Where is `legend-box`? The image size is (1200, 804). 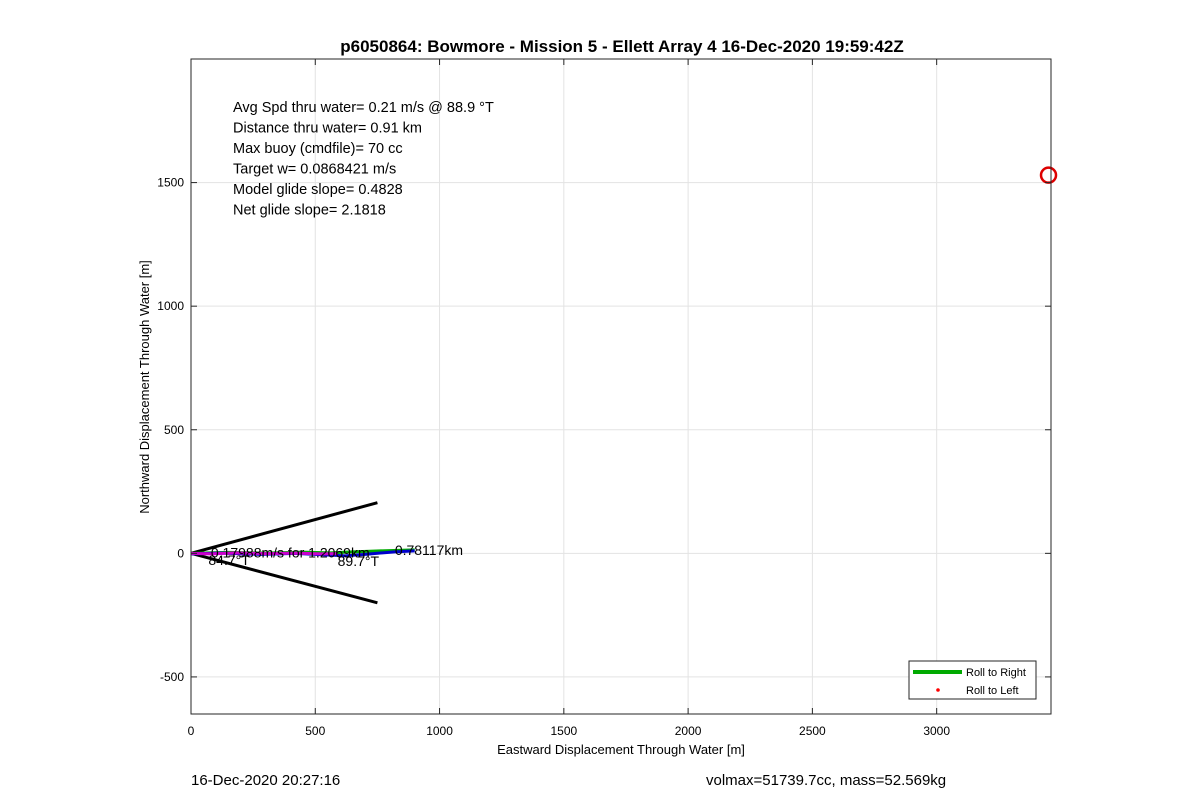 legend-box is located at coordinates (972, 680).